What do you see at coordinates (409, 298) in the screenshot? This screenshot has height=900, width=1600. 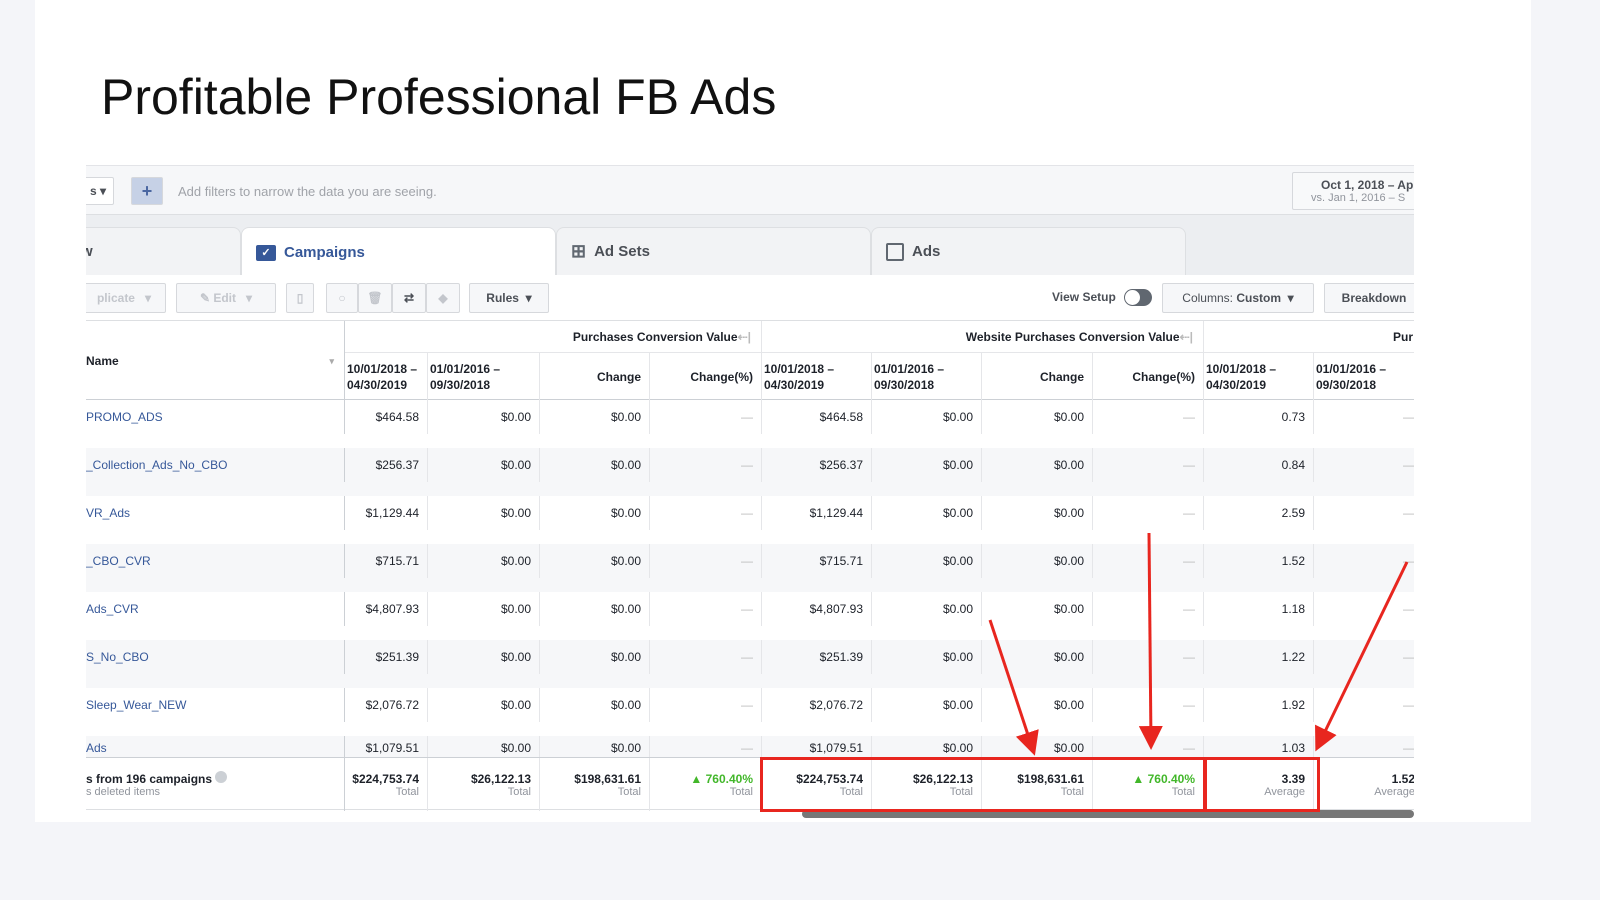 I see `compare-icon: ⇄` at bounding box center [409, 298].